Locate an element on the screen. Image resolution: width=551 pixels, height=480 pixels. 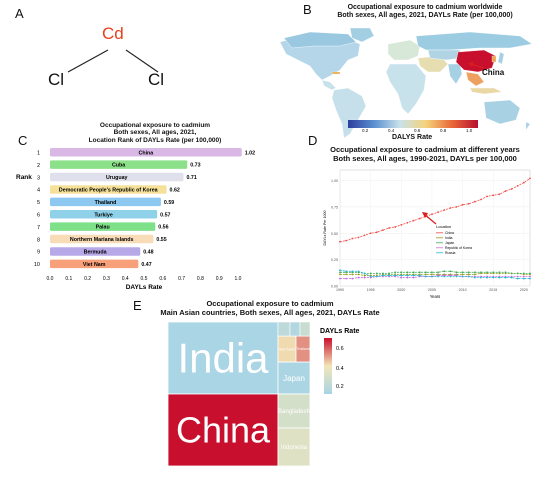
rank-label: 1 is located at coordinates (38, 154).